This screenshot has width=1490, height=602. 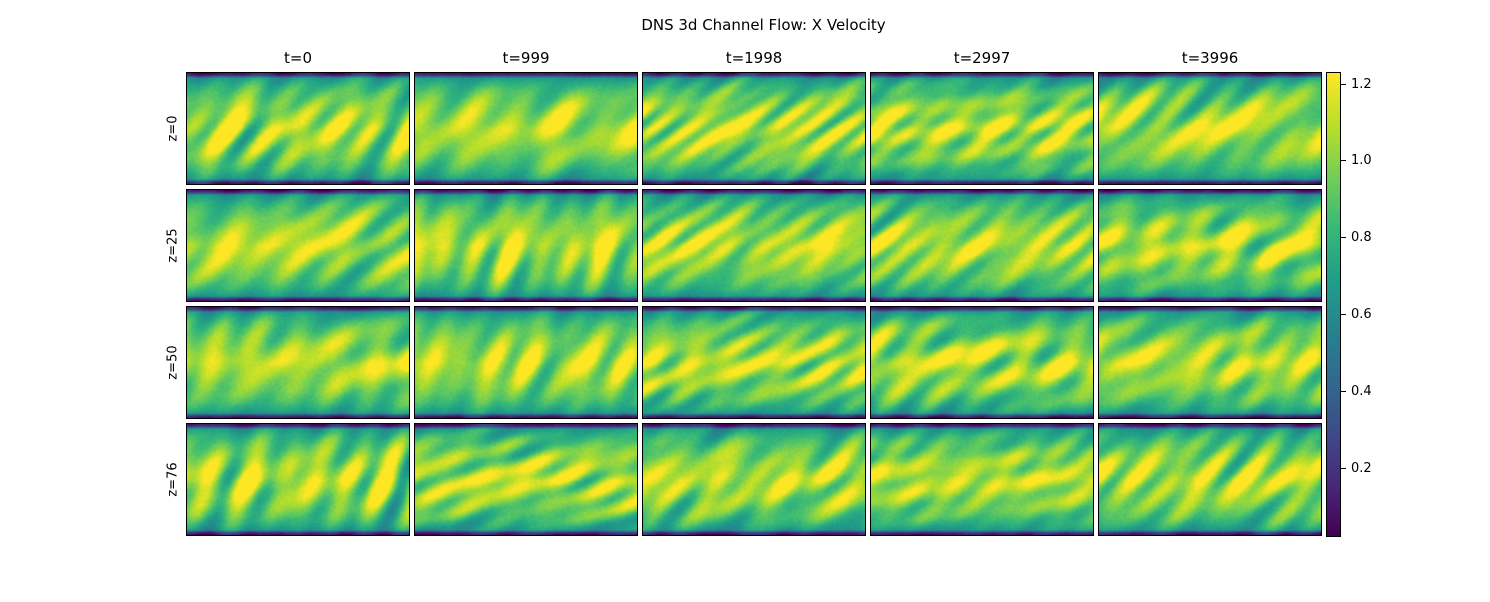 I want to click on column-title: t=2997, so click(x=982, y=58).